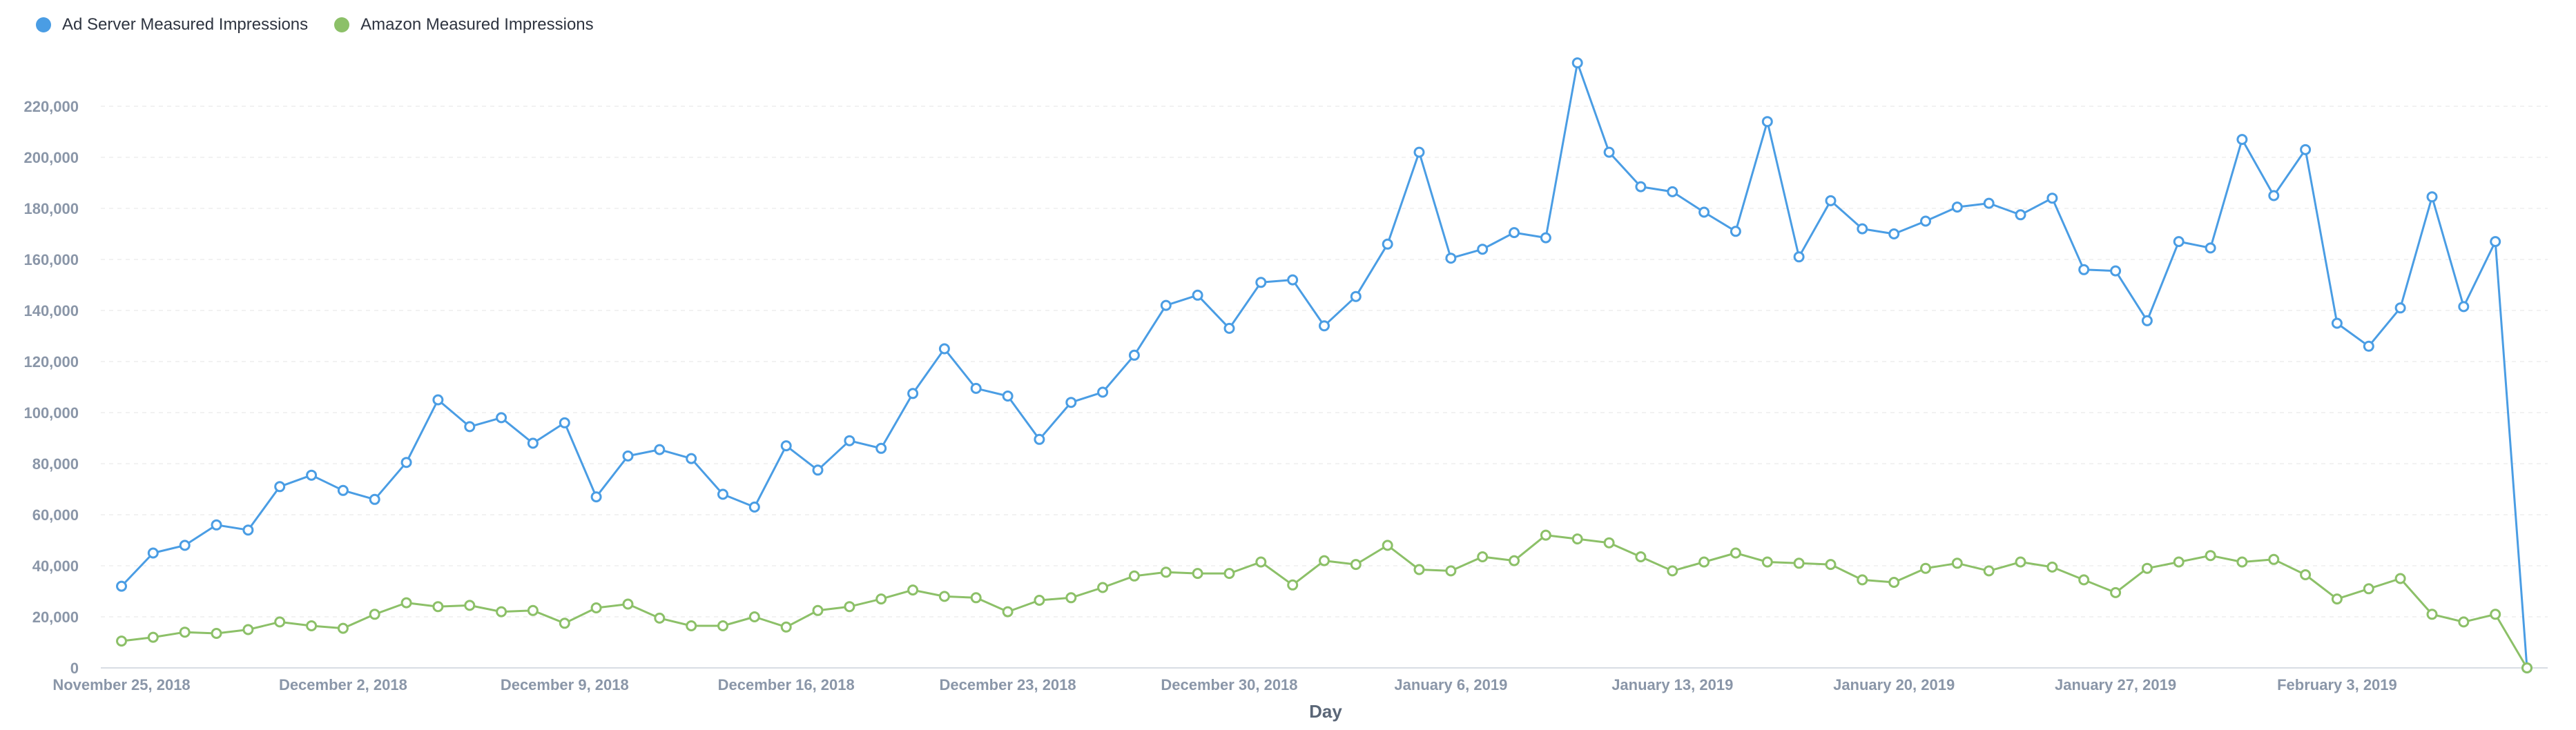 The height and width of the screenshot is (730, 2576). What do you see at coordinates (172, 25) in the screenshot?
I see `legend-item-ad-server: Ad Server Measured Impressions` at bounding box center [172, 25].